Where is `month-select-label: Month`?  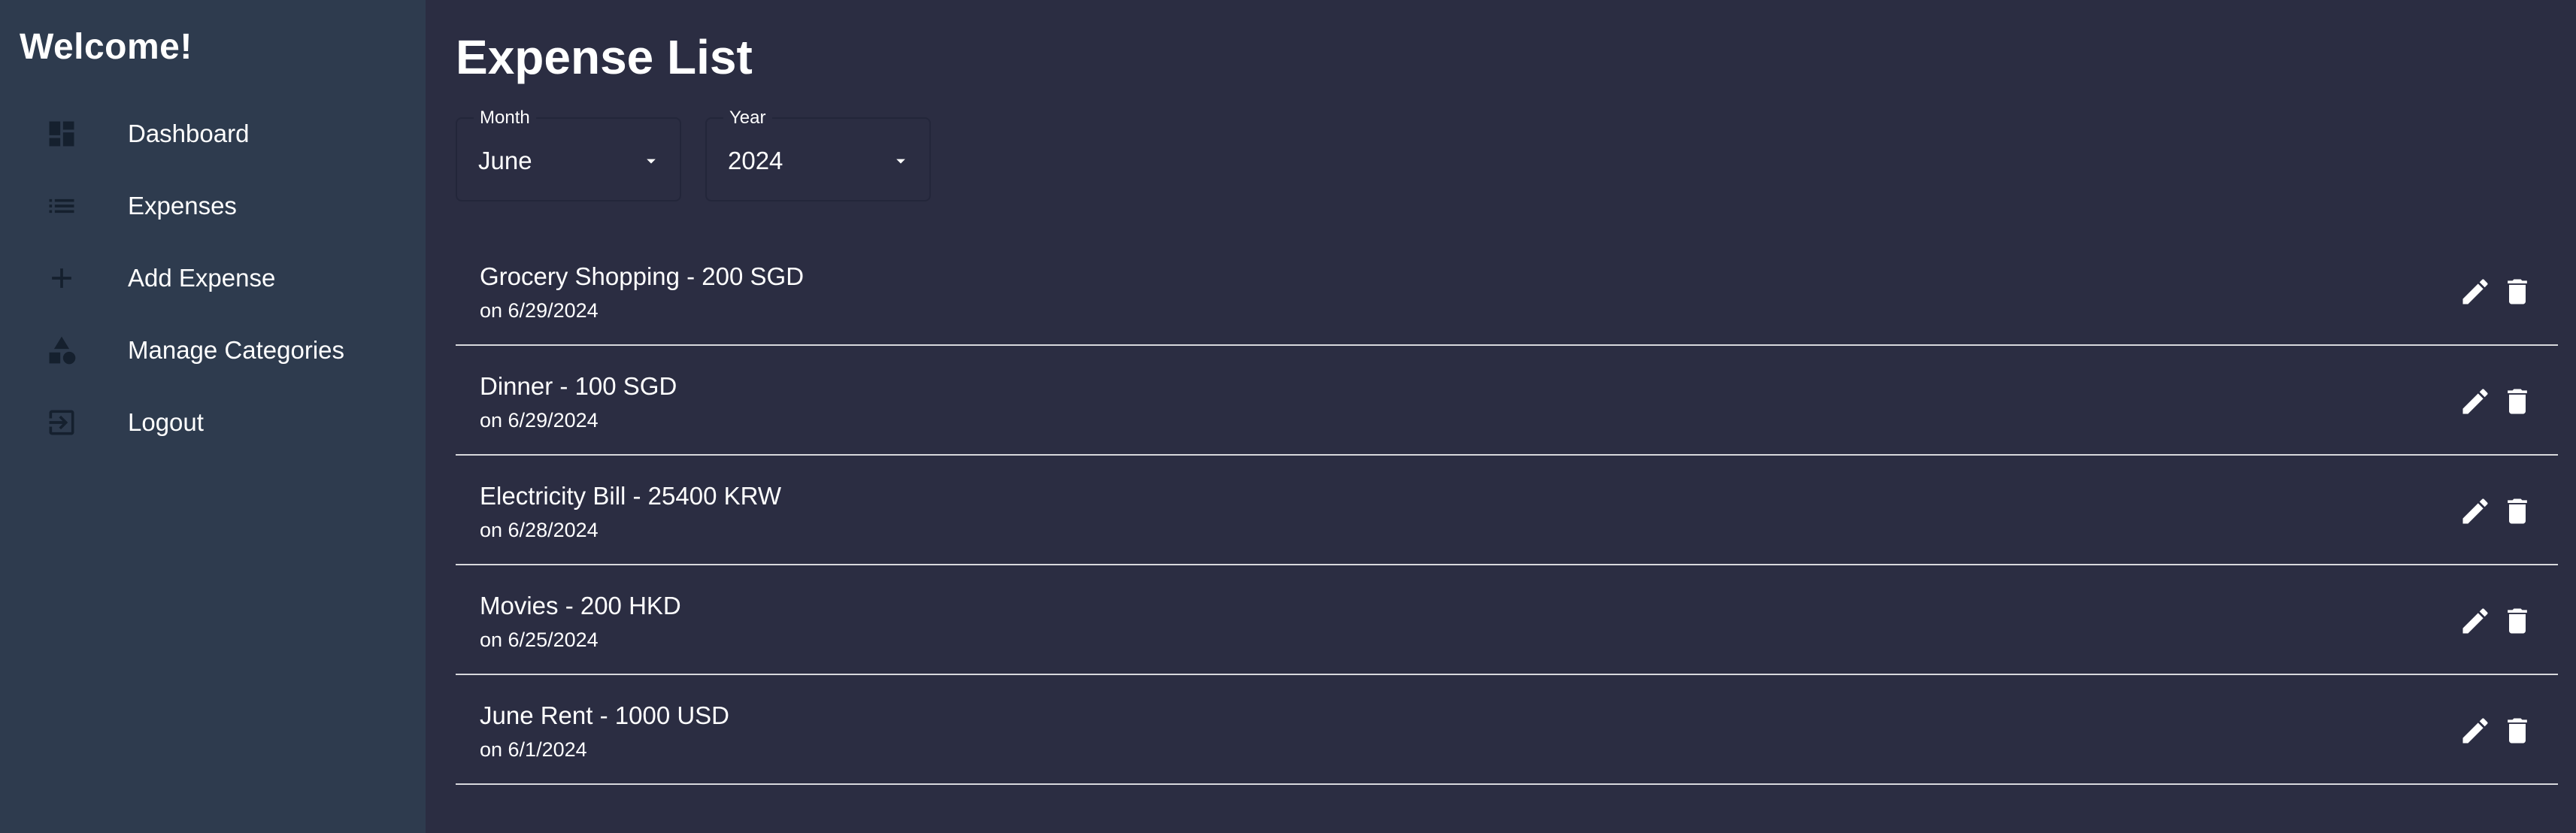 month-select-label: Month is located at coordinates (505, 118).